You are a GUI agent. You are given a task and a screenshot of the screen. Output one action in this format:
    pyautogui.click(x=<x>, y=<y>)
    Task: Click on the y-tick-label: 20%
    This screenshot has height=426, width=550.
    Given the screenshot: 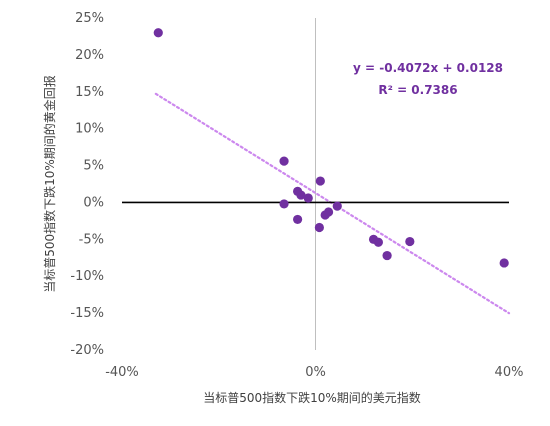 What is the action you would take?
    pyautogui.click(x=89, y=55)
    